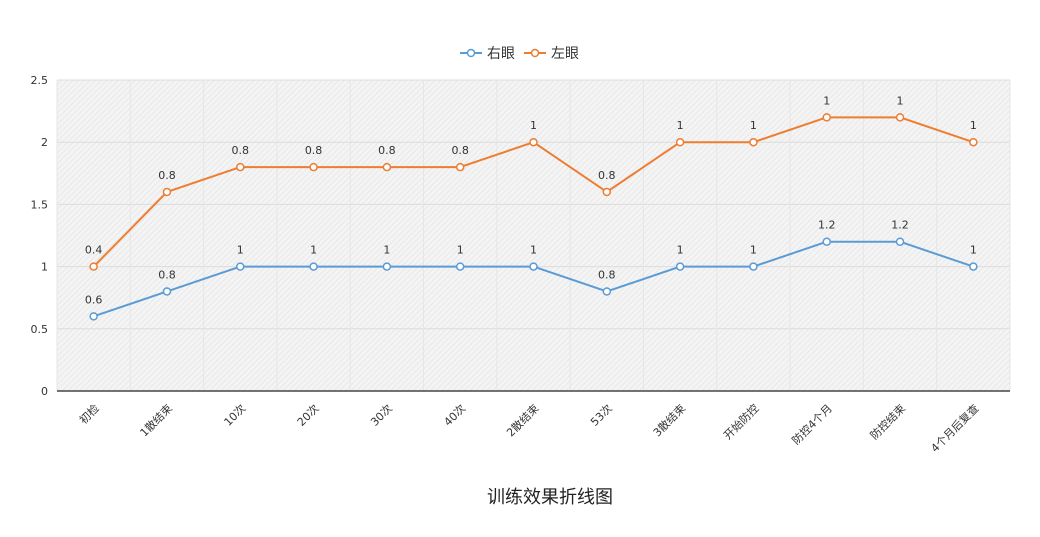 Image resolution: width=1040 pixels, height=537 pixels. What do you see at coordinates (741, 421) in the screenshot?
I see `x-tick-label: 开始防控` at bounding box center [741, 421].